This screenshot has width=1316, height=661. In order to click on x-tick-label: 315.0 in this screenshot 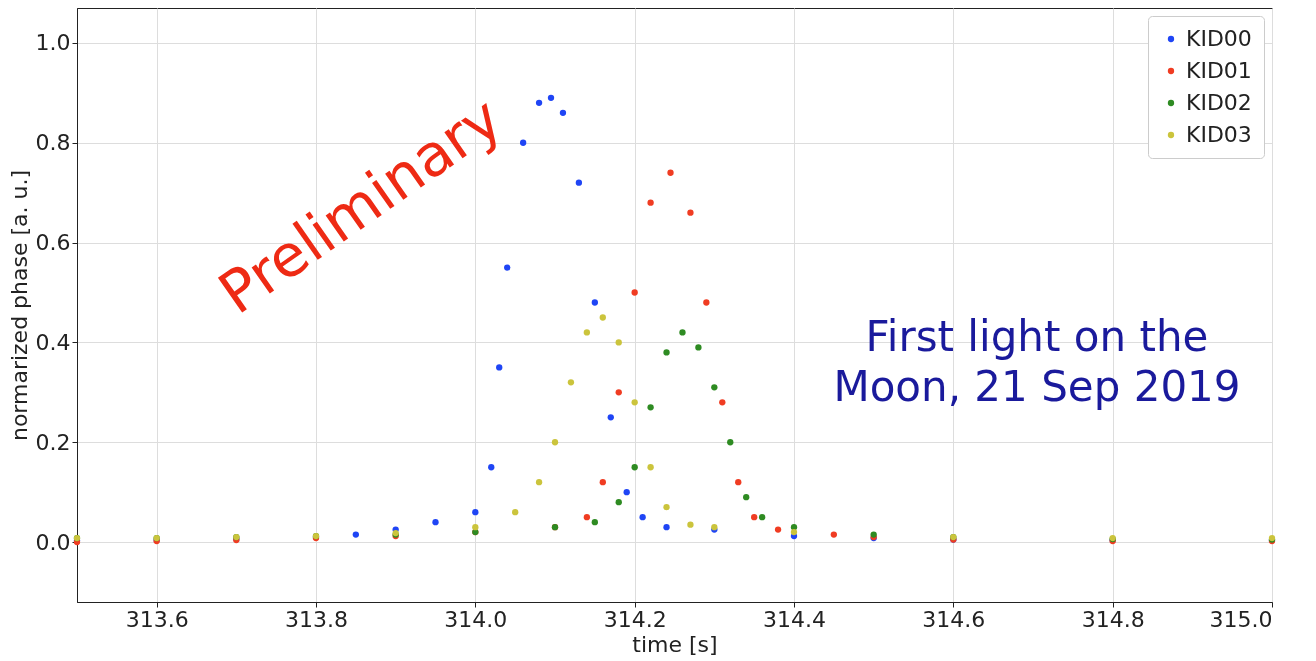, I will do `click(1241, 619)`.